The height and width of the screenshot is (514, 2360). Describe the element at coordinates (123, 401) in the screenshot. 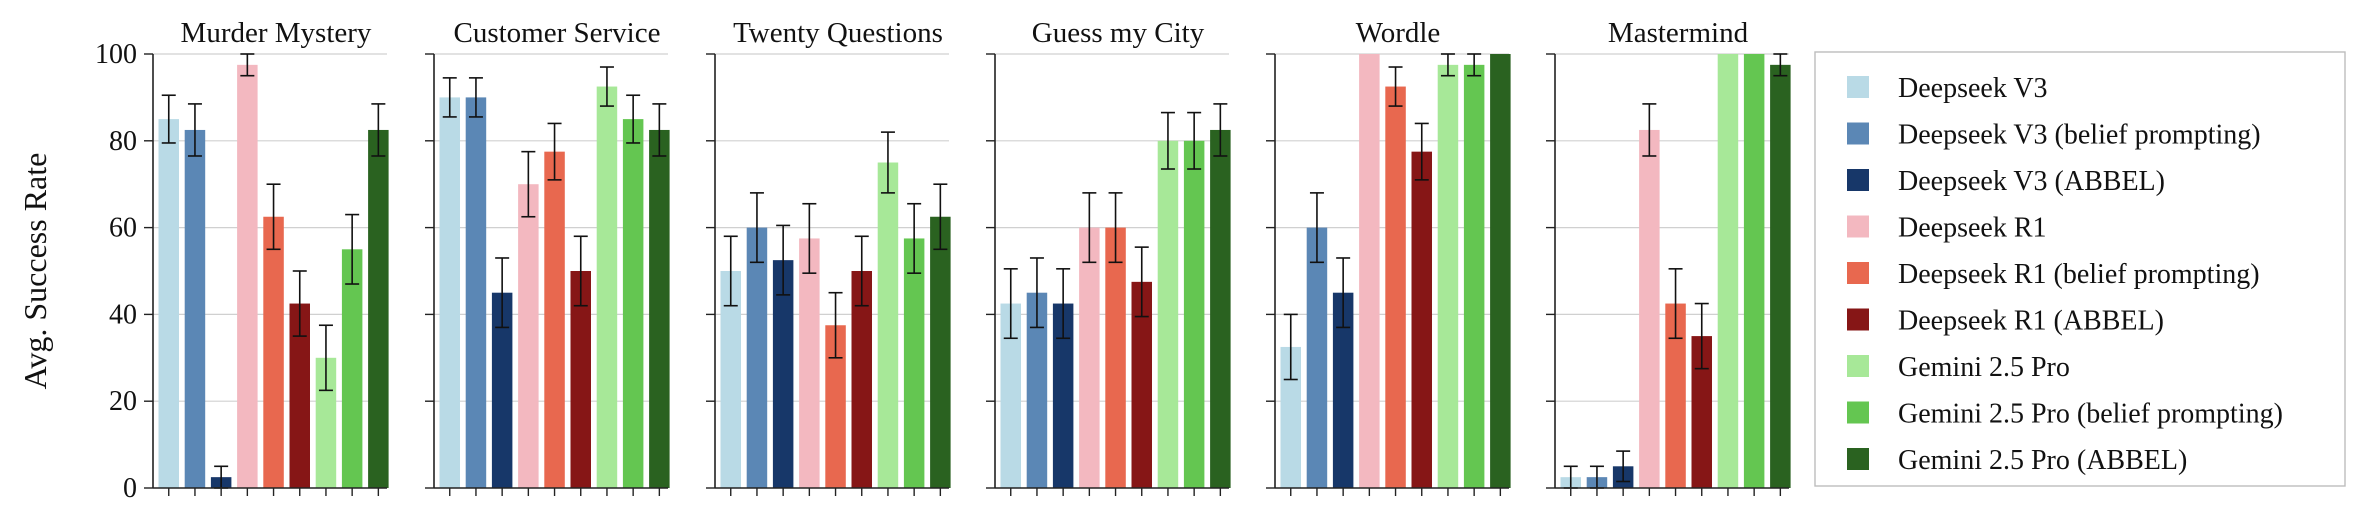

I see `y-tick-label: 20` at that location.